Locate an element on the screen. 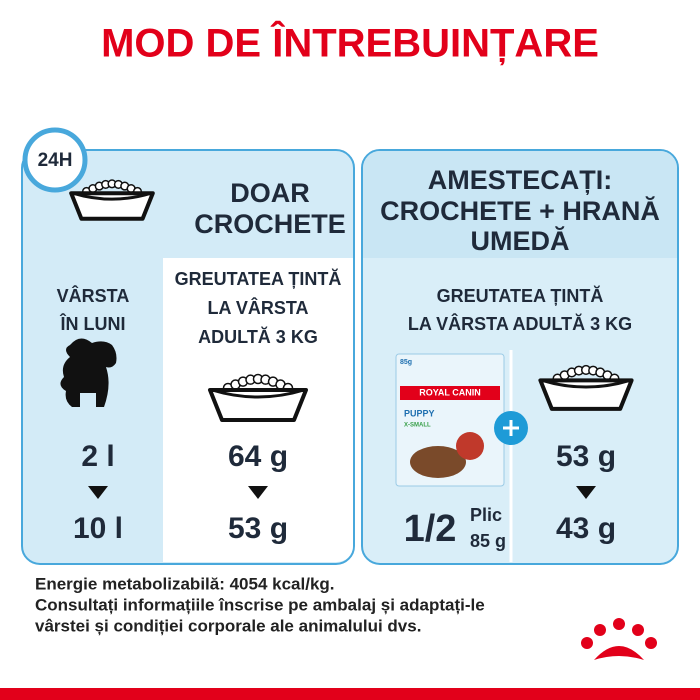  grams: 43 g is located at coordinates (586, 528).